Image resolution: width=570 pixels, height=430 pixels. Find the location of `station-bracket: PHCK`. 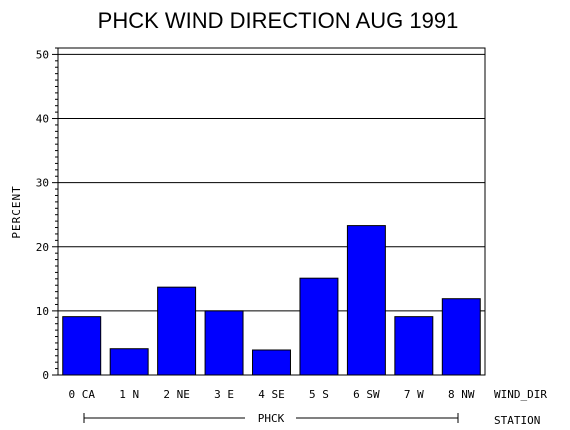

station-bracket: PHCK is located at coordinates (271, 418).